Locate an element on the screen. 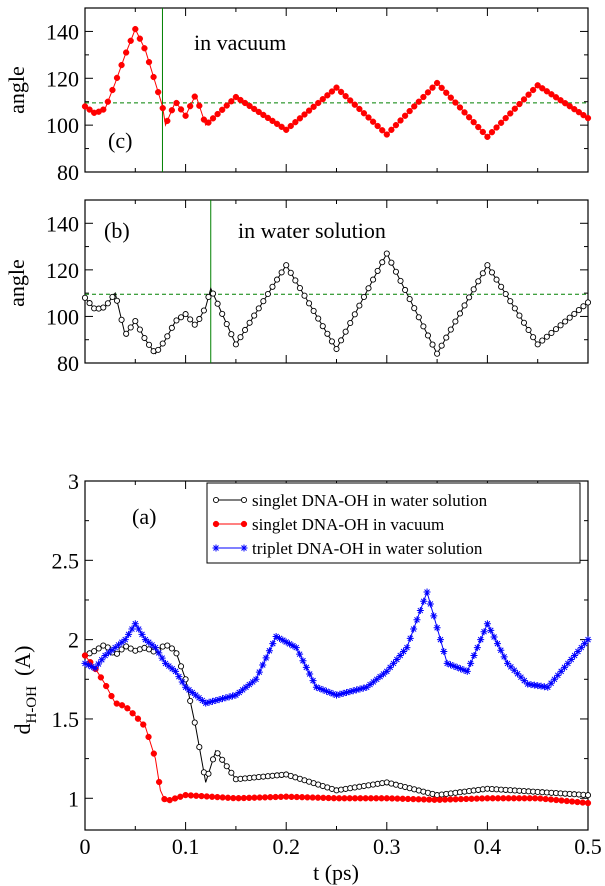 This screenshot has width=605, height=886. panel-c-y-axis-label: angle is located at coordinates (16, 90).